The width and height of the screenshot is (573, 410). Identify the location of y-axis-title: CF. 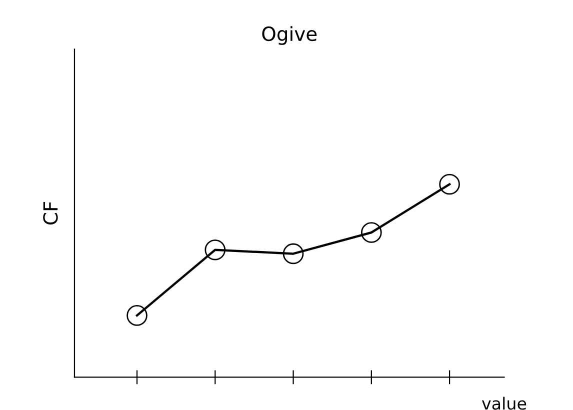
(50, 213).